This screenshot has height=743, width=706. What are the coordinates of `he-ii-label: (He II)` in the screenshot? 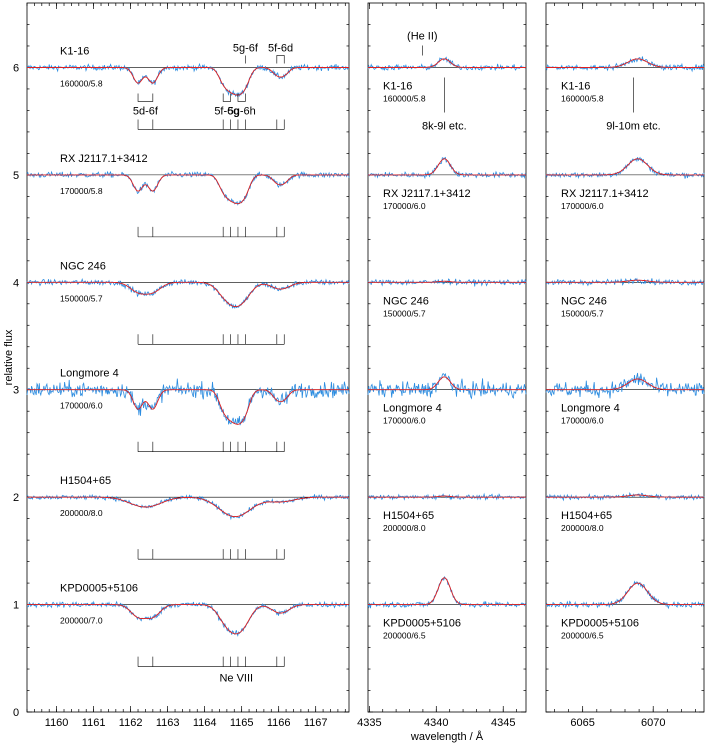 It's located at (422, 36).